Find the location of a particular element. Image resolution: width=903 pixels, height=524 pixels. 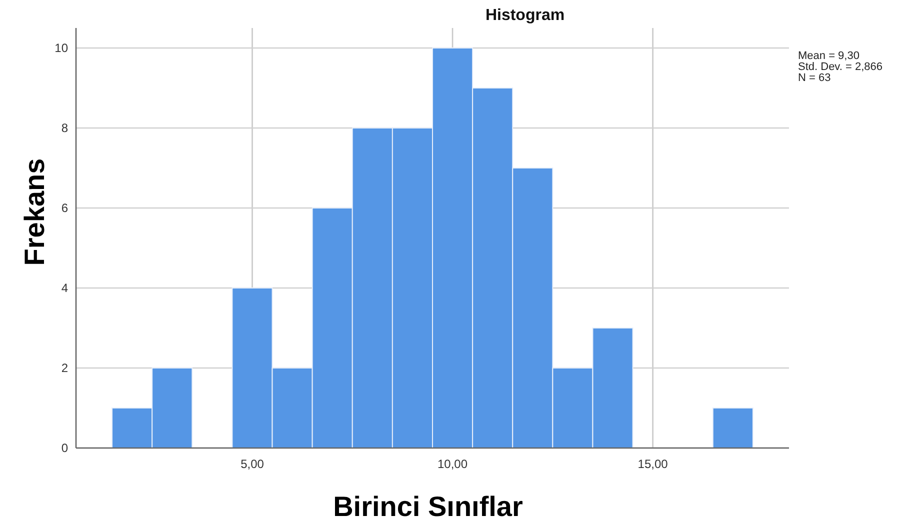

chart-title: Histogram is located at coordinates (525, 15).